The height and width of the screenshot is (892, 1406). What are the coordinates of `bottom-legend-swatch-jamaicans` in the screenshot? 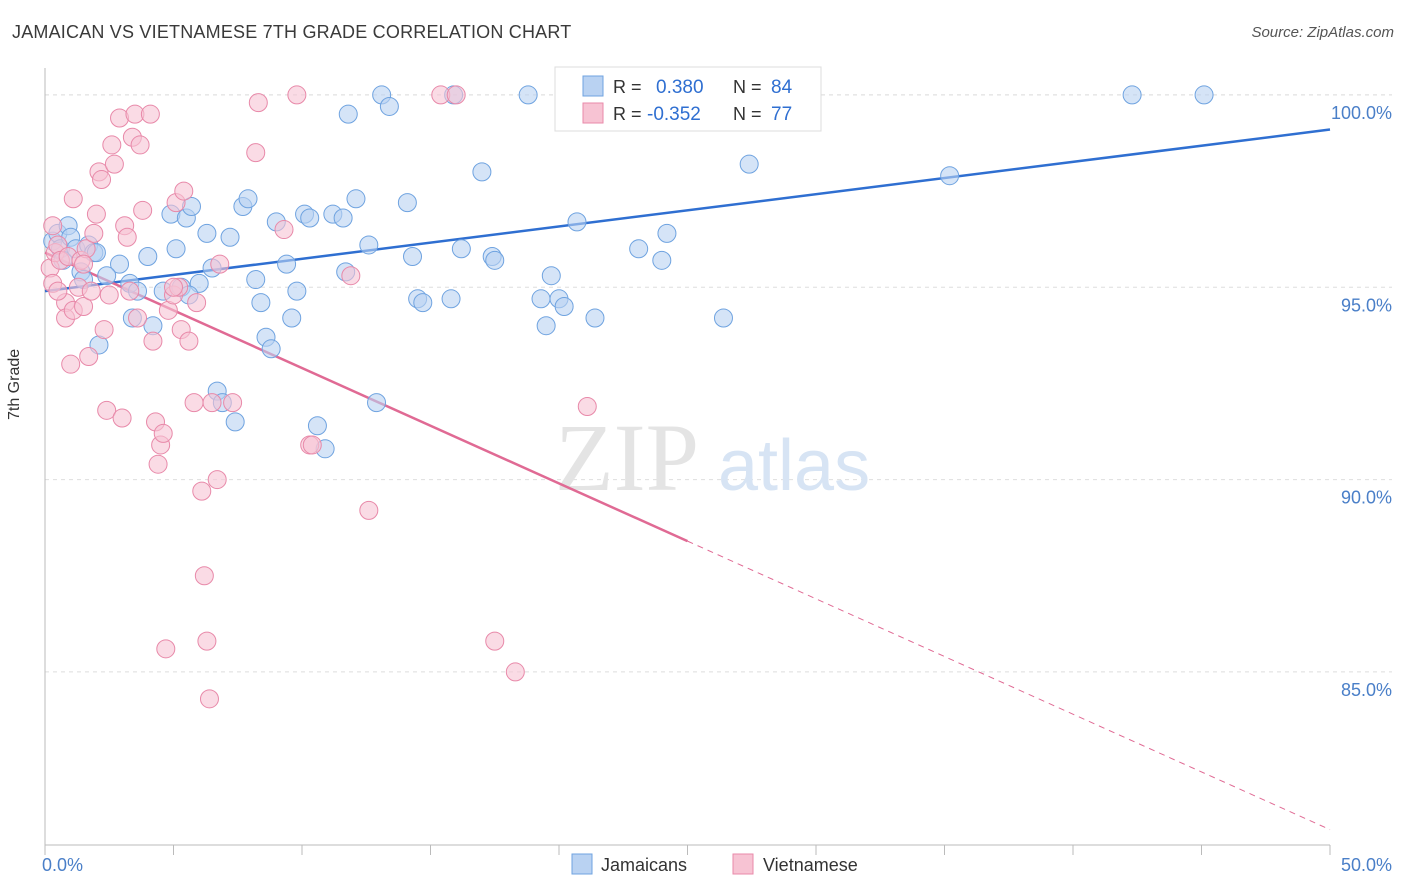 It's located at (582, 864).